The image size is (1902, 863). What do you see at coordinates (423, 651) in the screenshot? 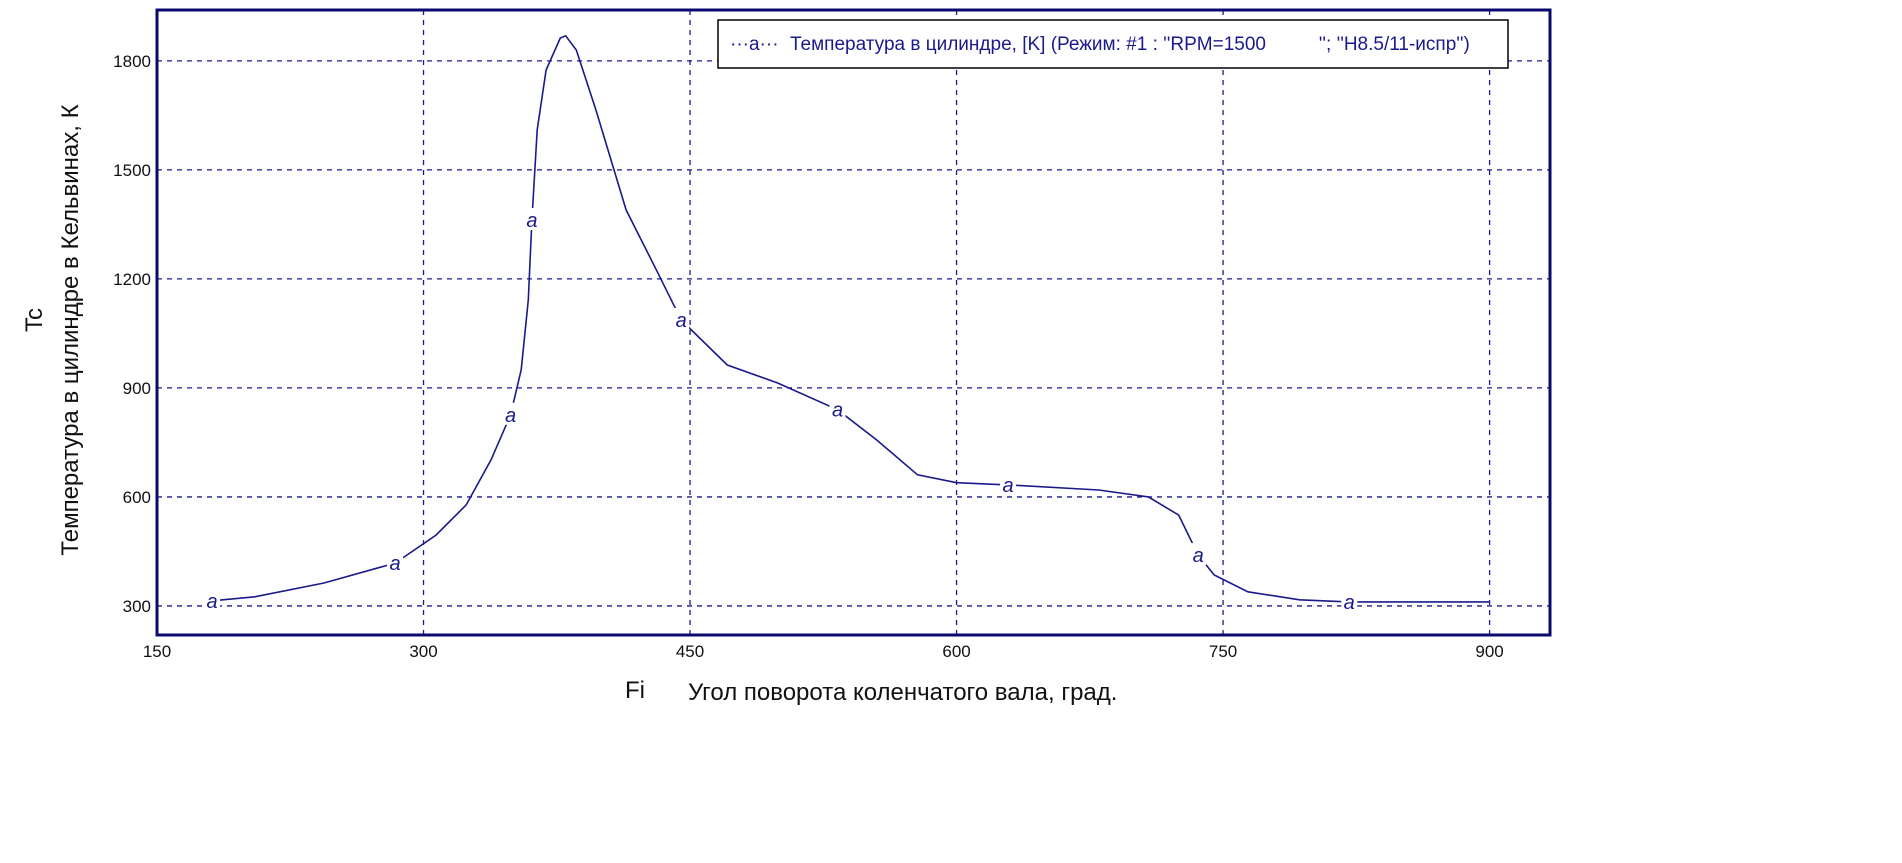
I see `x-tick-label: 300` at bounding box center [423, 651].